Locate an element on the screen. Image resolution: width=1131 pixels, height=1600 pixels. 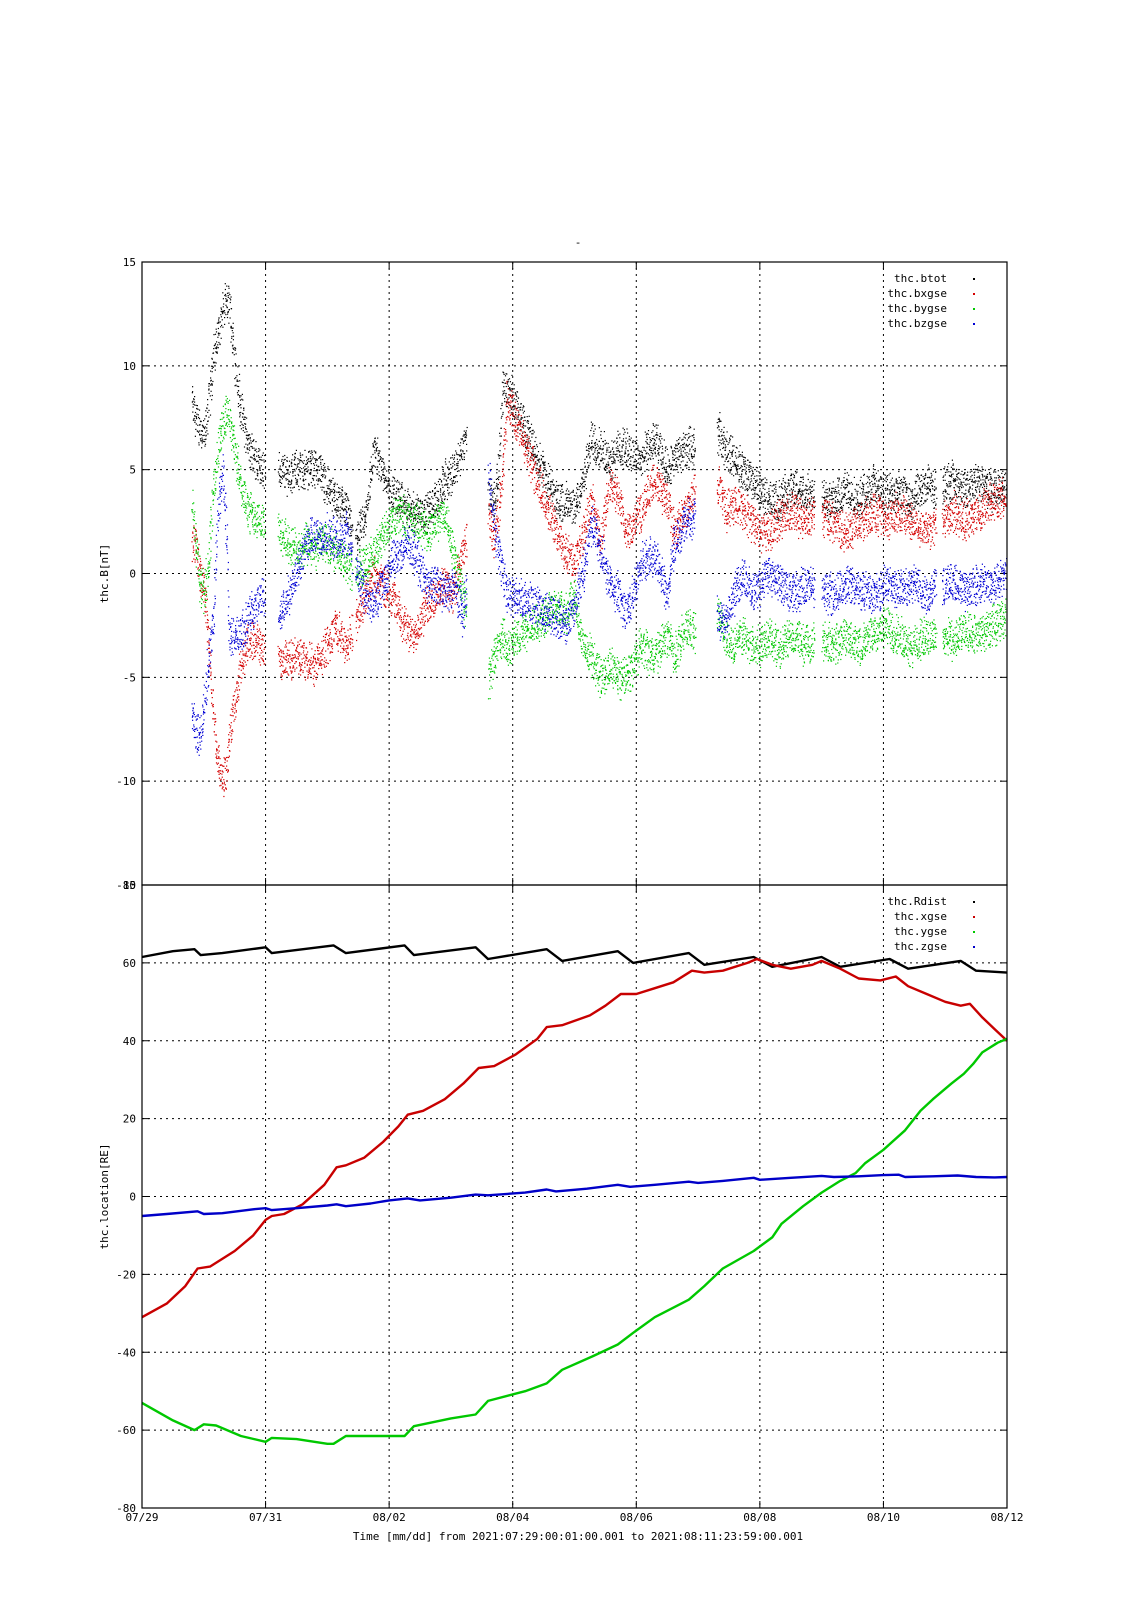
y-tick-label: 15 is located at coordinates (129, 262).